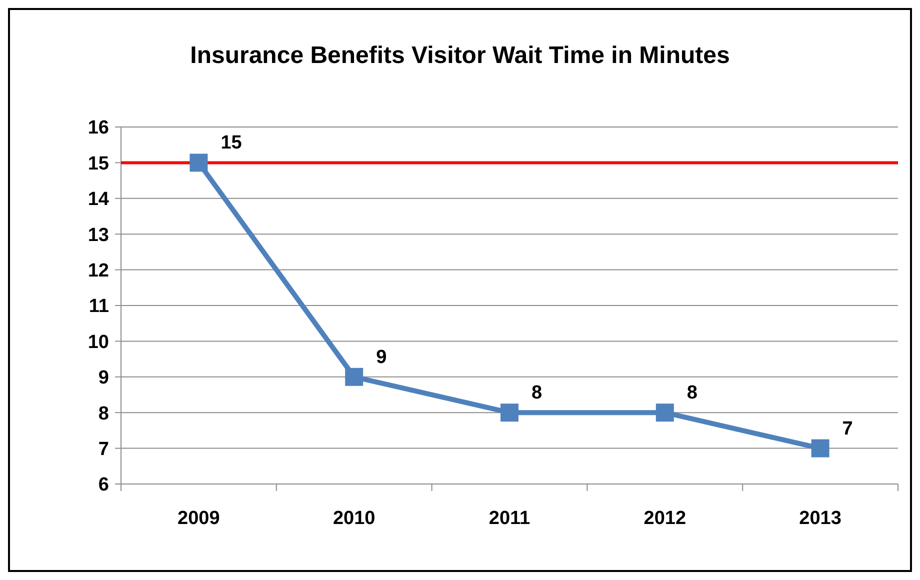  I want to click on y-tick-label: 7, so click(103, 449).